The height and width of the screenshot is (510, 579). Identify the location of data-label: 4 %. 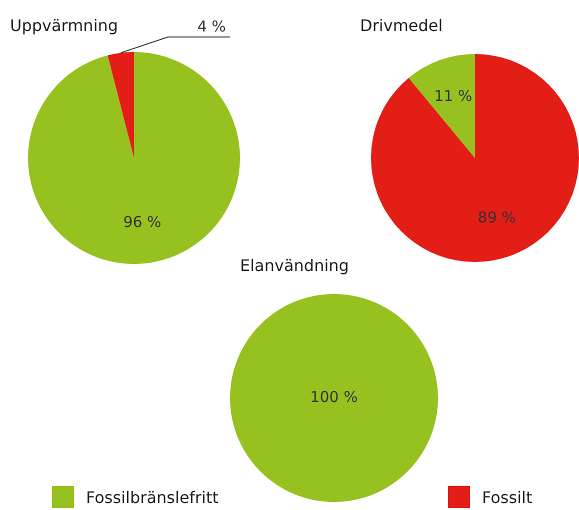
(211, 26).